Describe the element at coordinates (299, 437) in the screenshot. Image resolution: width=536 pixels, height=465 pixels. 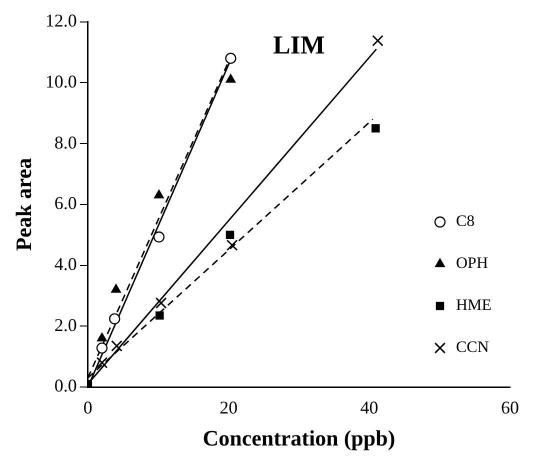
I see `x-axis-title: Concentration (ppb)` at that location.